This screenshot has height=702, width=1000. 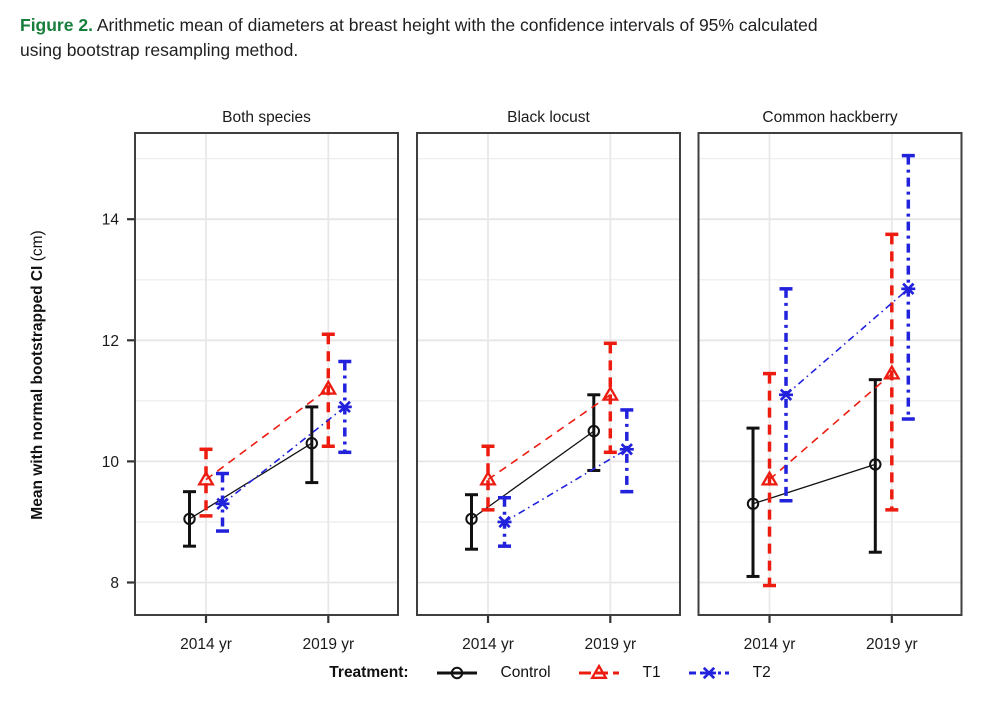 What do you see at coordinates (369, 672) in the screenshot?
I see `legend-title: Treatment:` at bounding box center [369, 672].